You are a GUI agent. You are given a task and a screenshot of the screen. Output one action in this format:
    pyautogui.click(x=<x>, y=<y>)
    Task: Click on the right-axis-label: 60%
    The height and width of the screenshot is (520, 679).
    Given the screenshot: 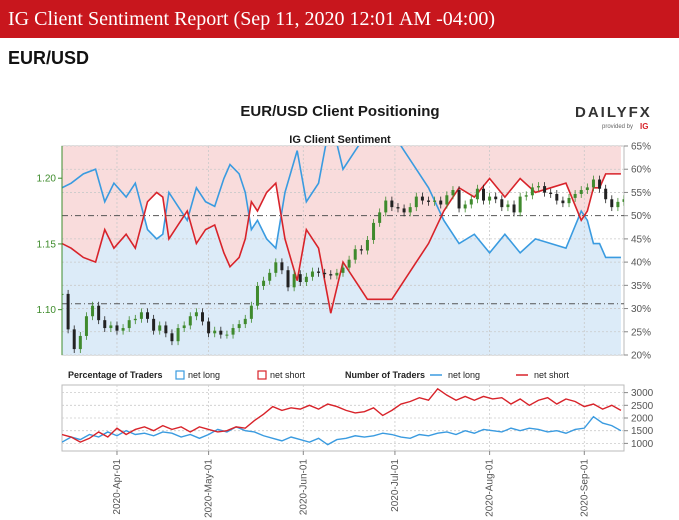 What is the action you would take?
    pyautogui.click(x=641, y=170)
    